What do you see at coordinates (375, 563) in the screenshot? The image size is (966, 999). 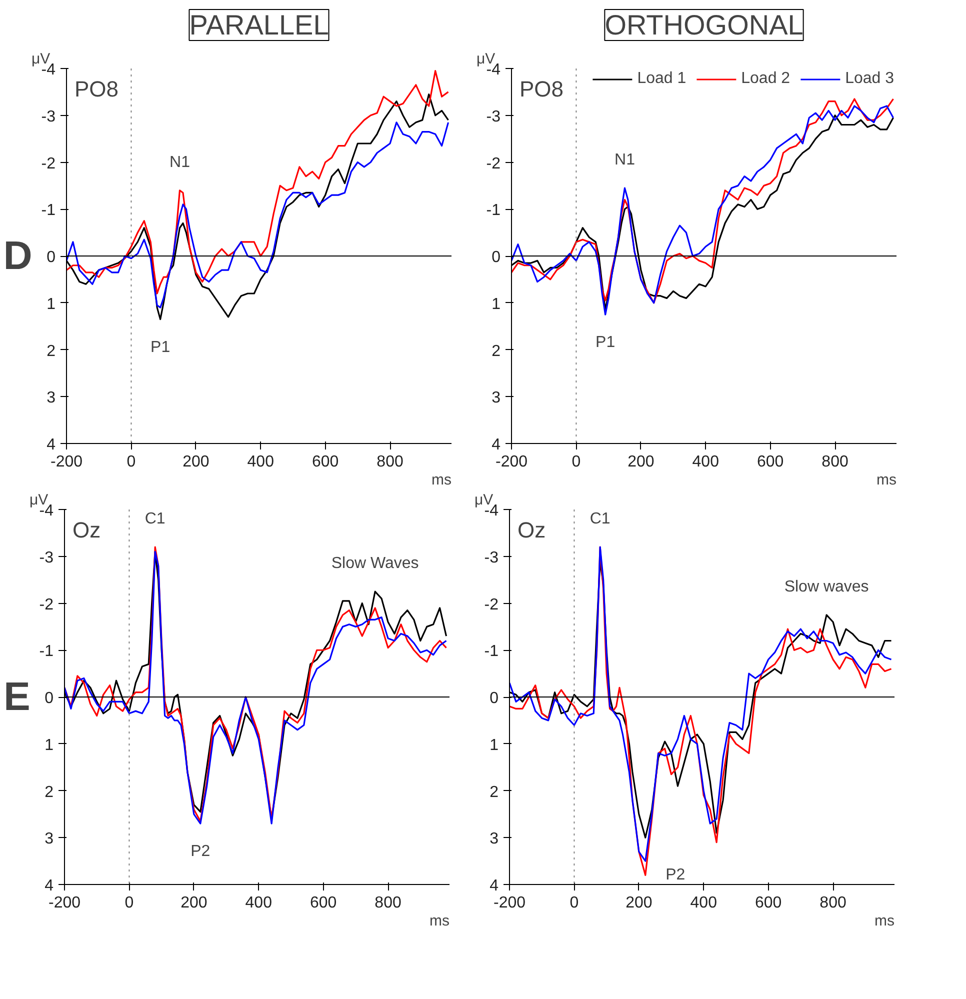 I see `annotation: Slow Waves` at bounding box center [375, 563].